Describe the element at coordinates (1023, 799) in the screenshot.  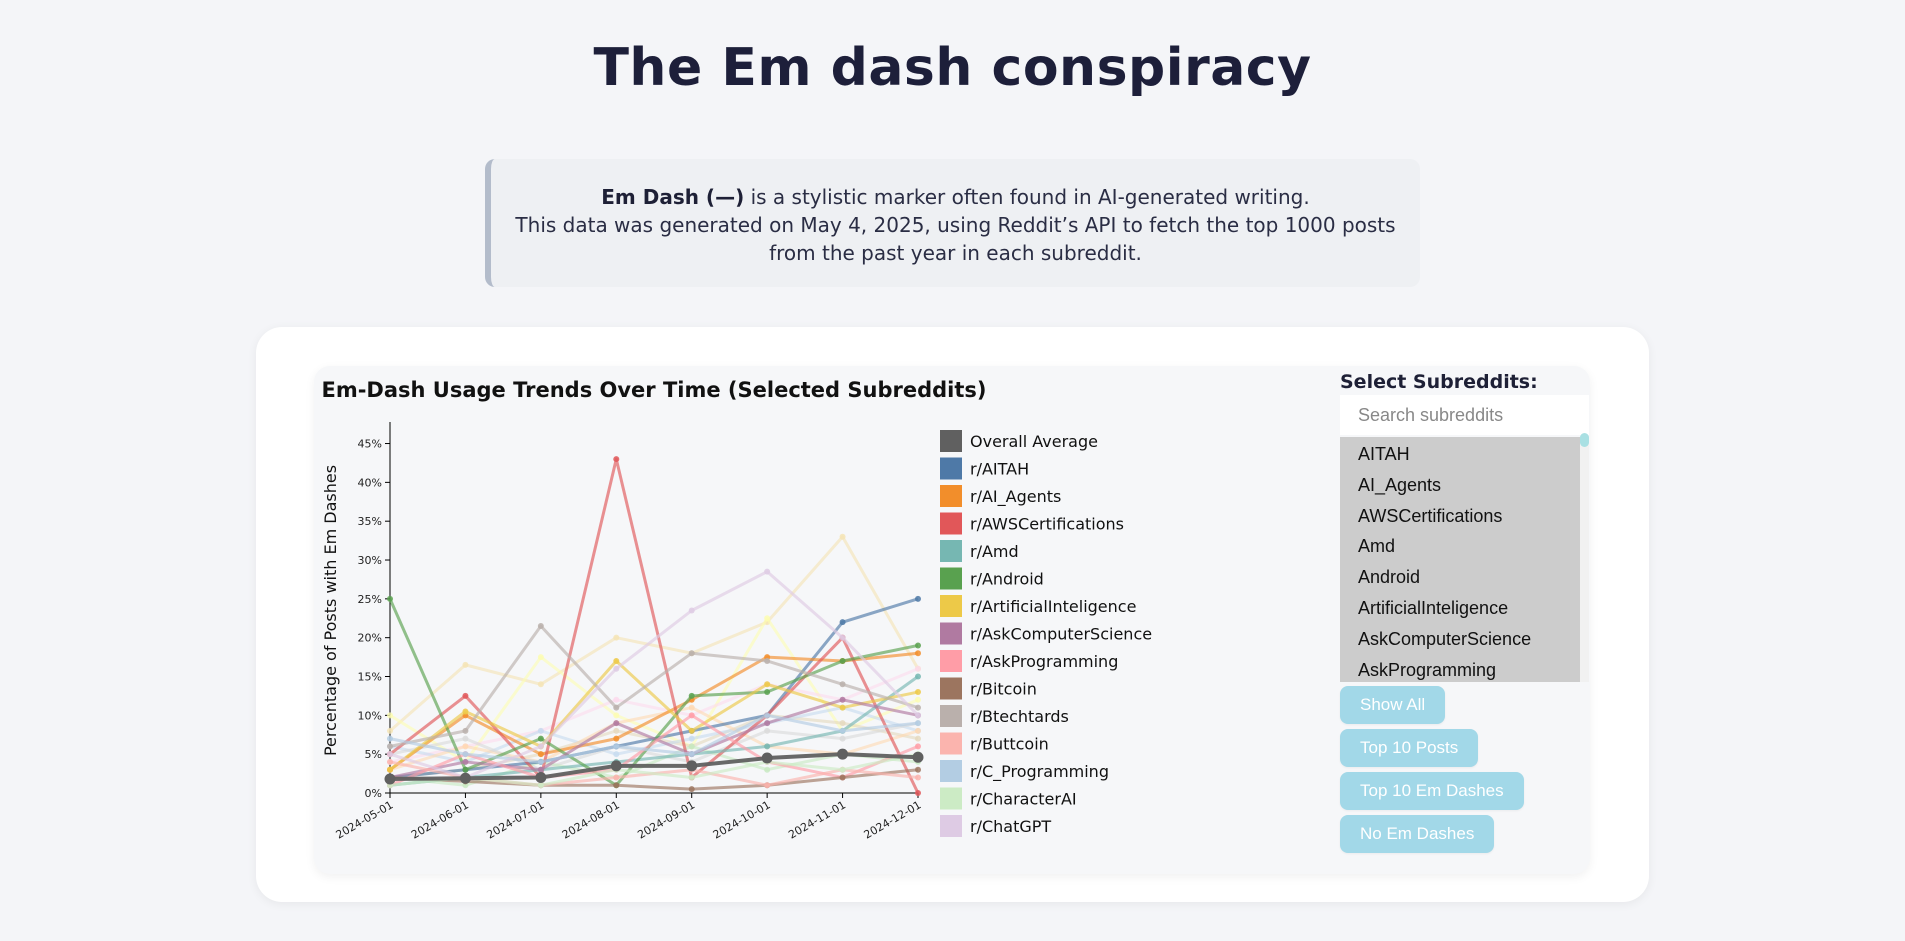
I see `legend-label: r/CharacterAI` at that location.